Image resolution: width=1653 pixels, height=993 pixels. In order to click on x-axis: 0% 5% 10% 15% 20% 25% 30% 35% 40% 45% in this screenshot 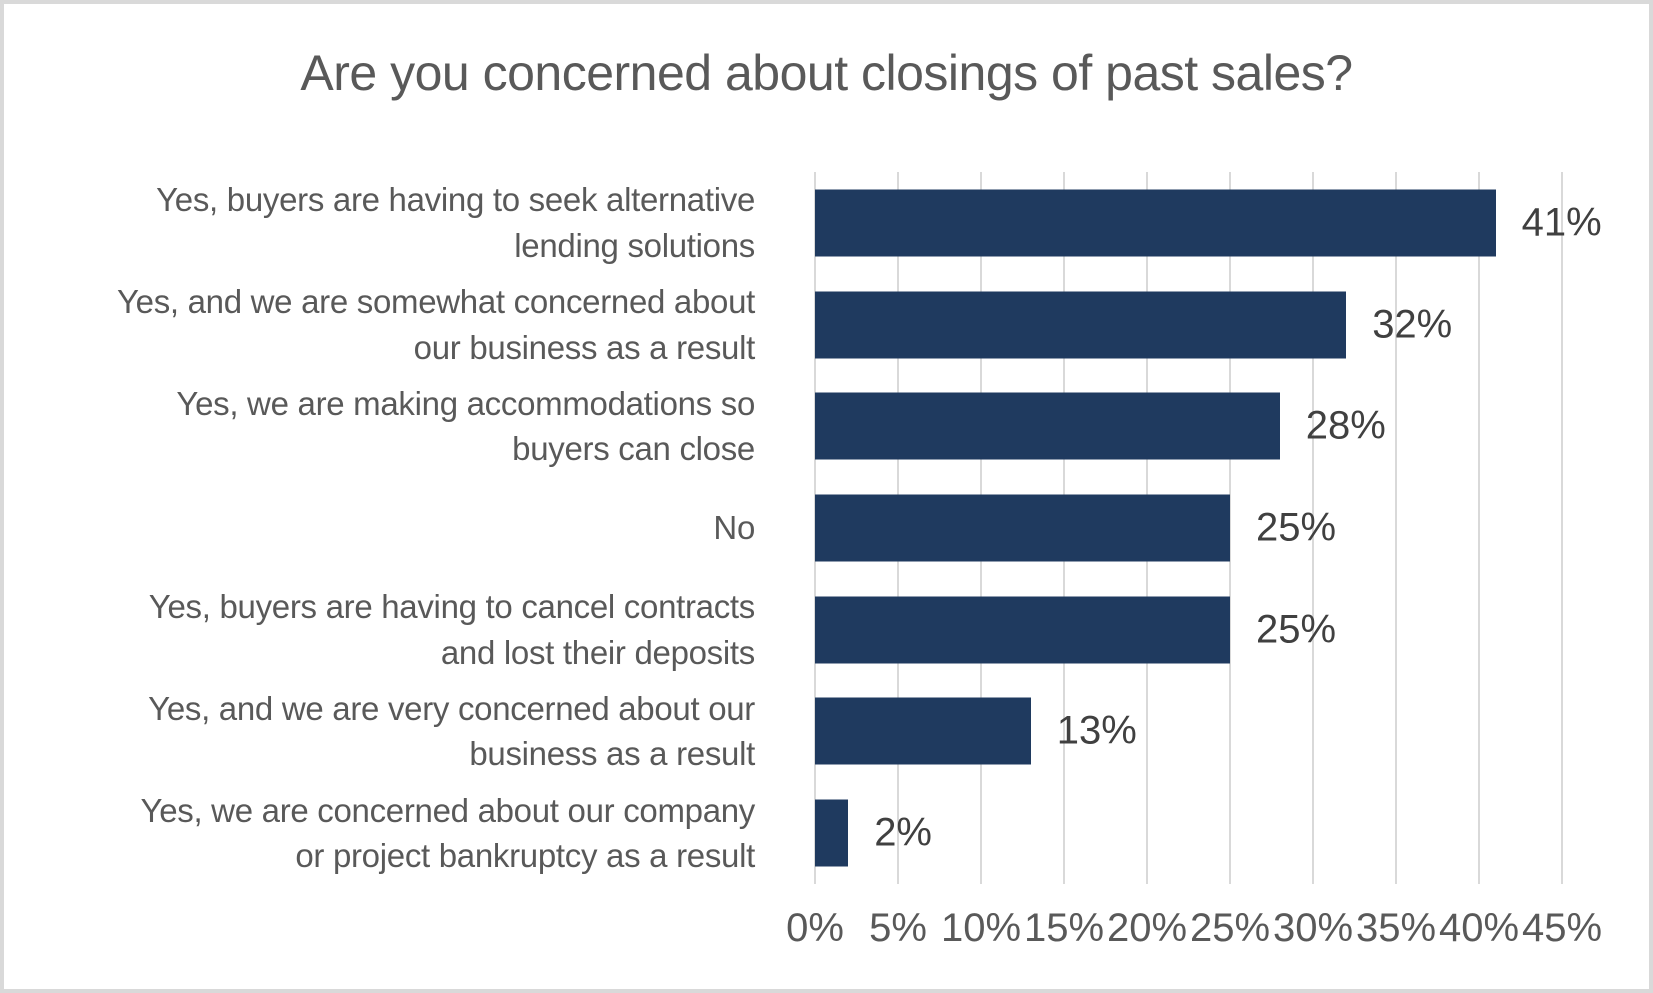, I will do `click(1194, 931)`.